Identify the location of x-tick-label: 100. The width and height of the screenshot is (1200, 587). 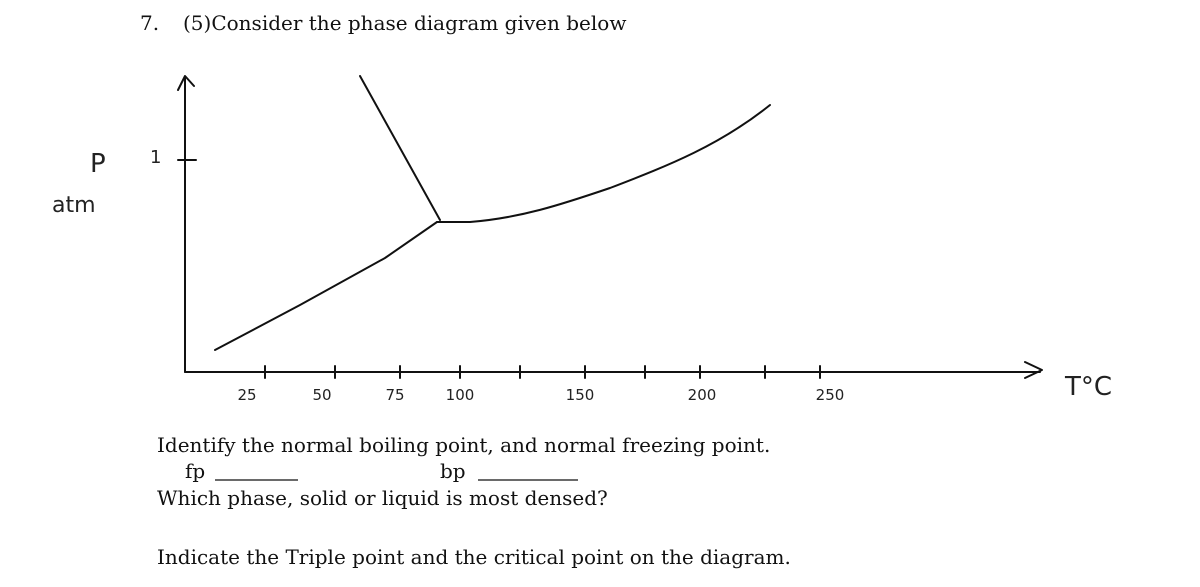
(460, 395).